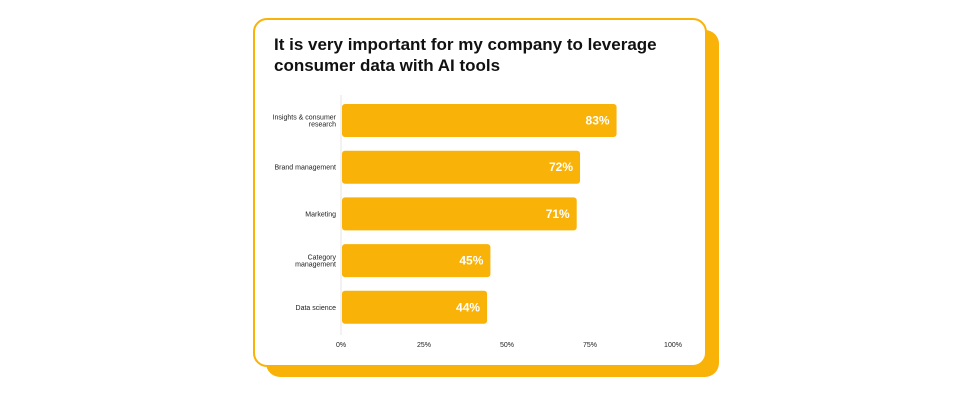  What do you see at coordinates (306, 168) in the screenshot?
I see `category-label: Brand management` at bounding box center [306, 168].